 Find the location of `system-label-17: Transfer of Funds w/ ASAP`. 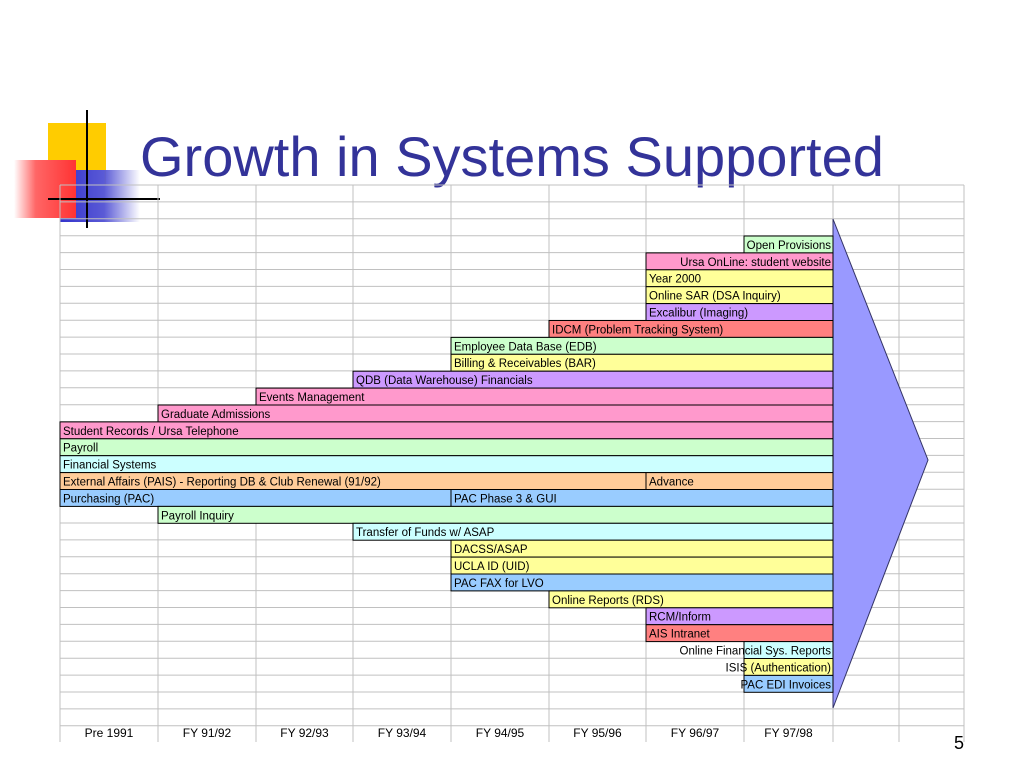

system-label-17: Transfer of Funds w/ ASAP is located at coordinates (425, 533).